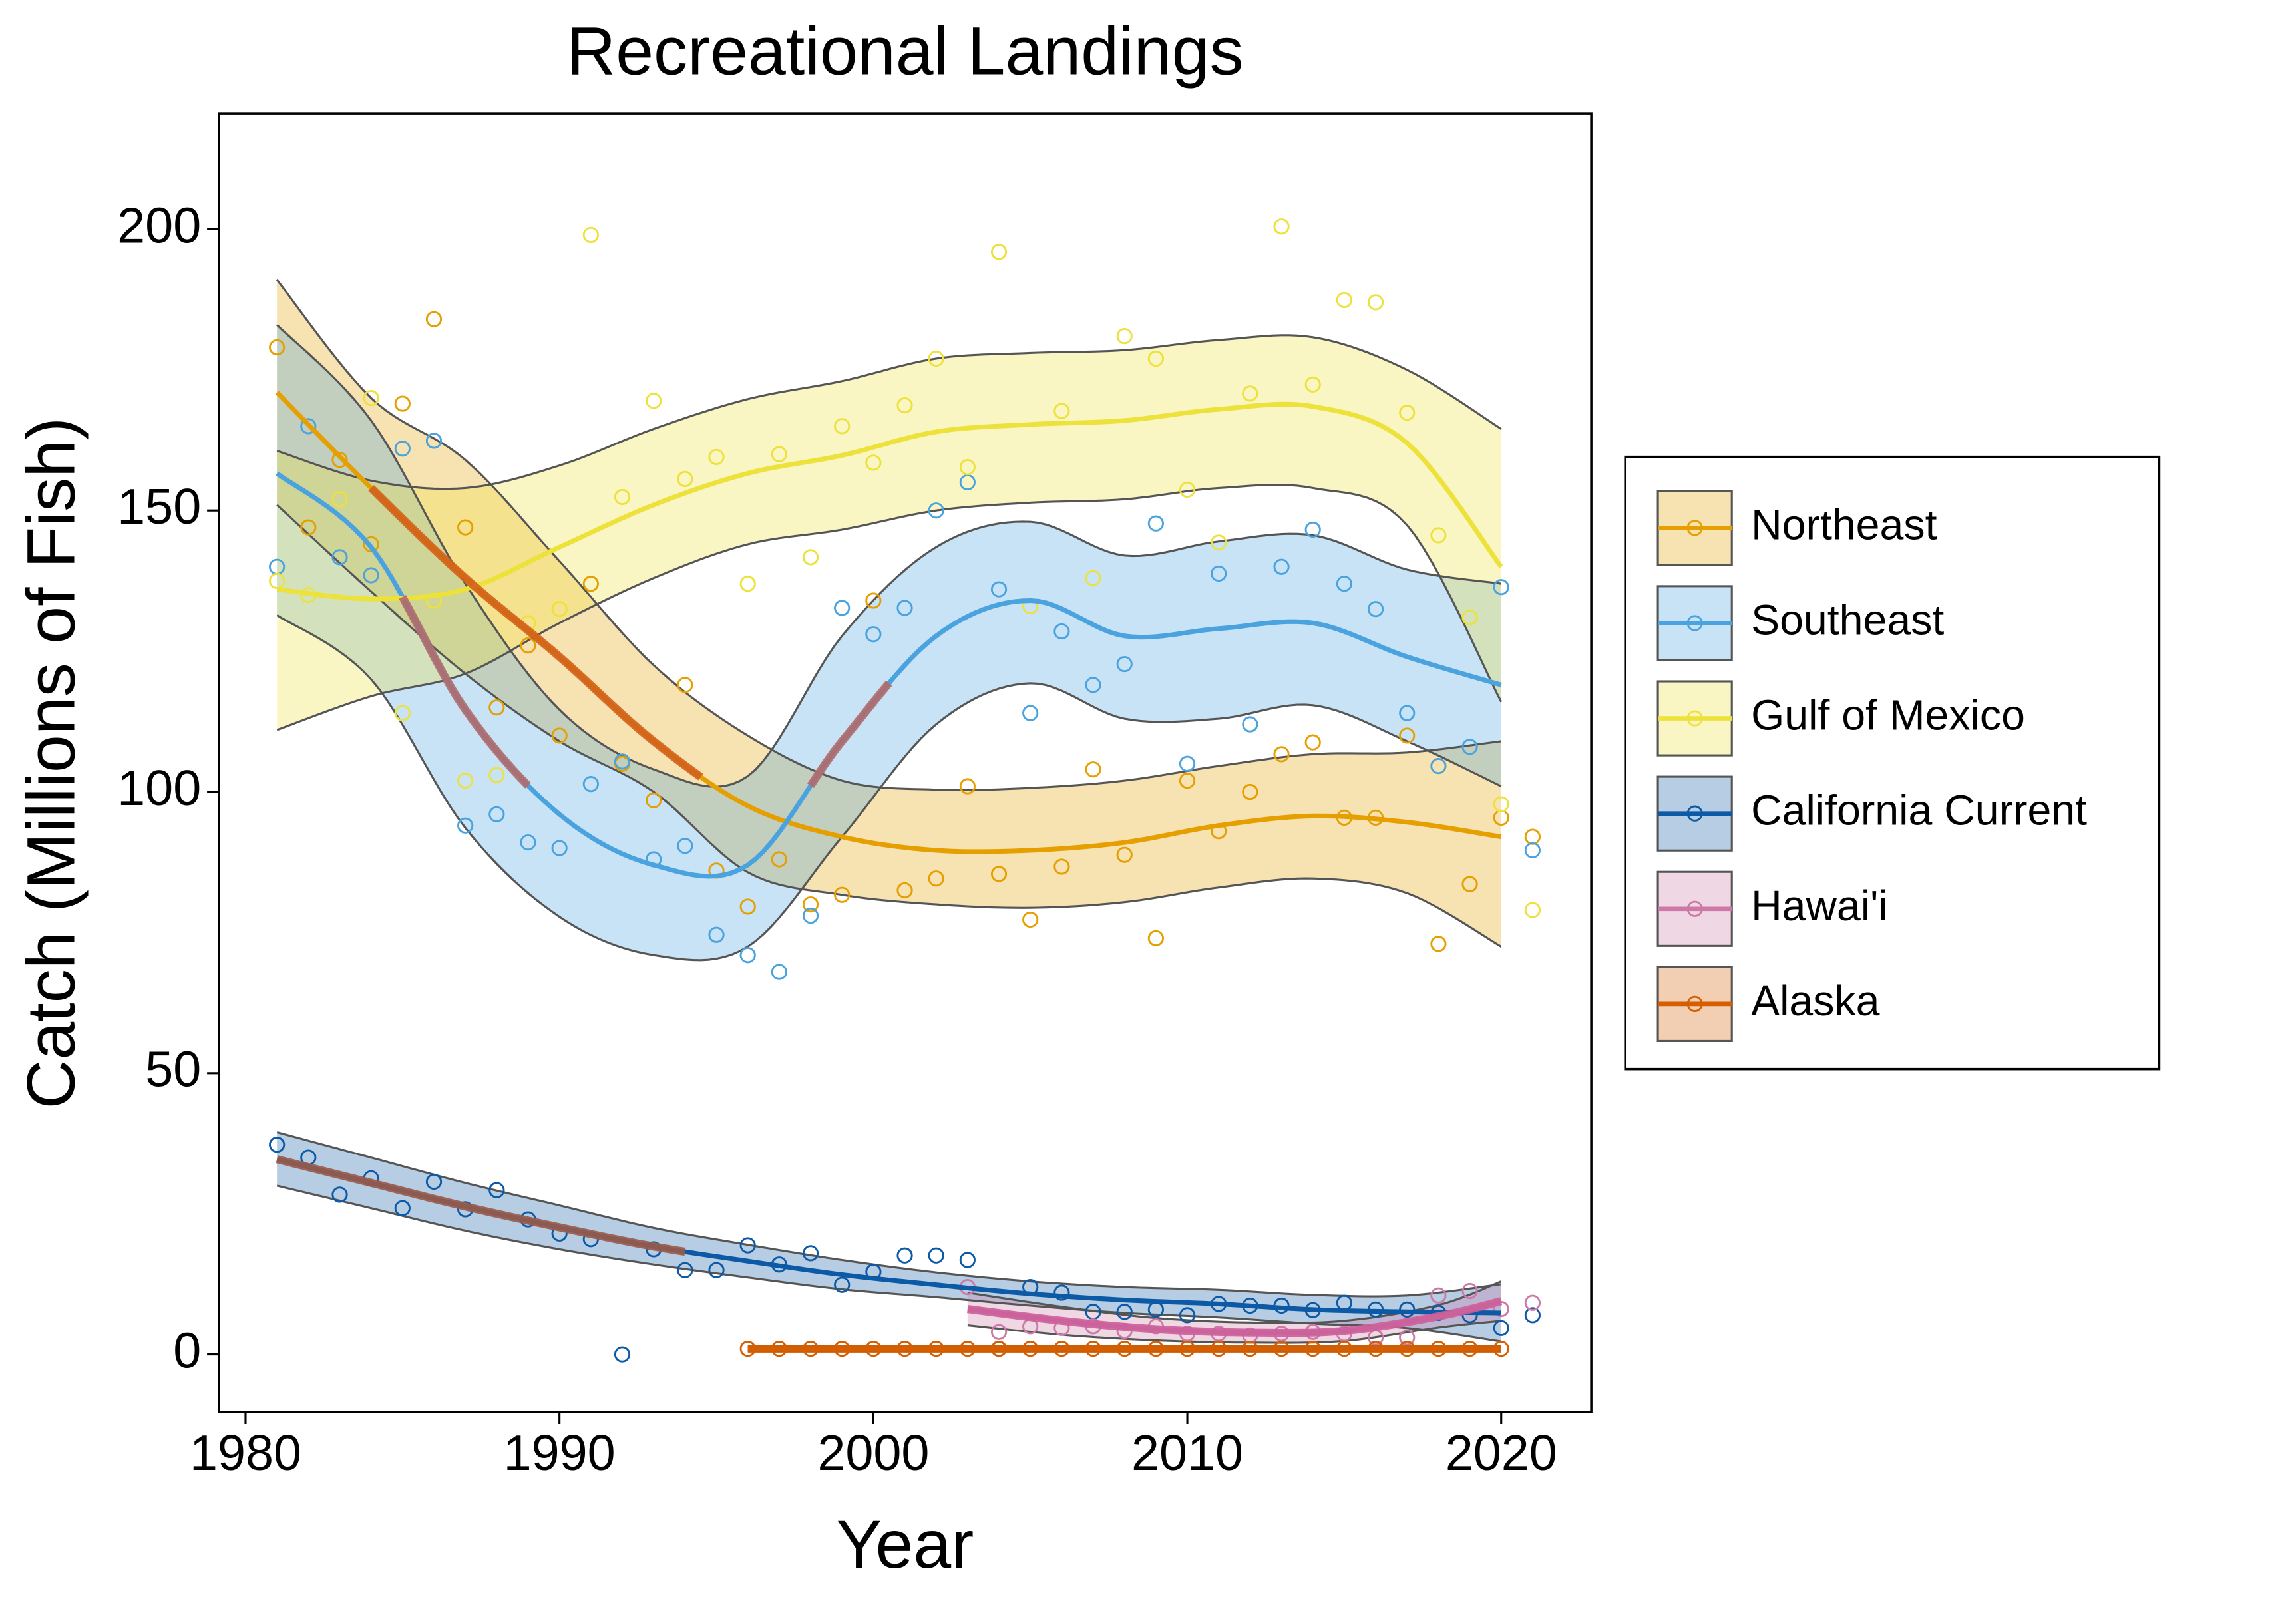 The width and height of the screenshot is (2296, 1597). Describe the element at coordinates (159, 788) in the screenshot. I see `y-tick-label: 100` at that location.